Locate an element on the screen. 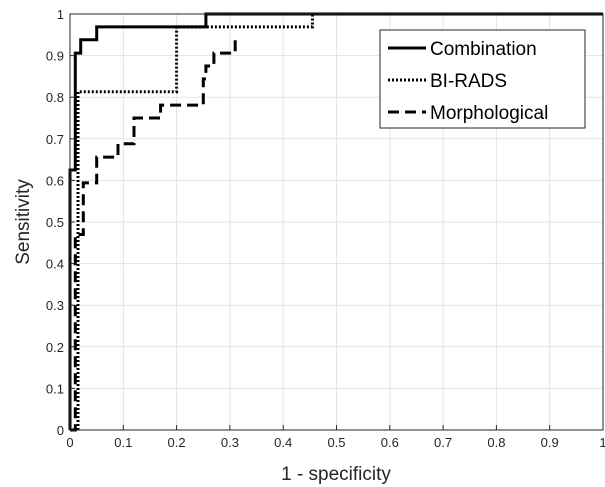 The image size is (605, 487). y-tick-label: 0.1 is located at coordinates (55, 388).